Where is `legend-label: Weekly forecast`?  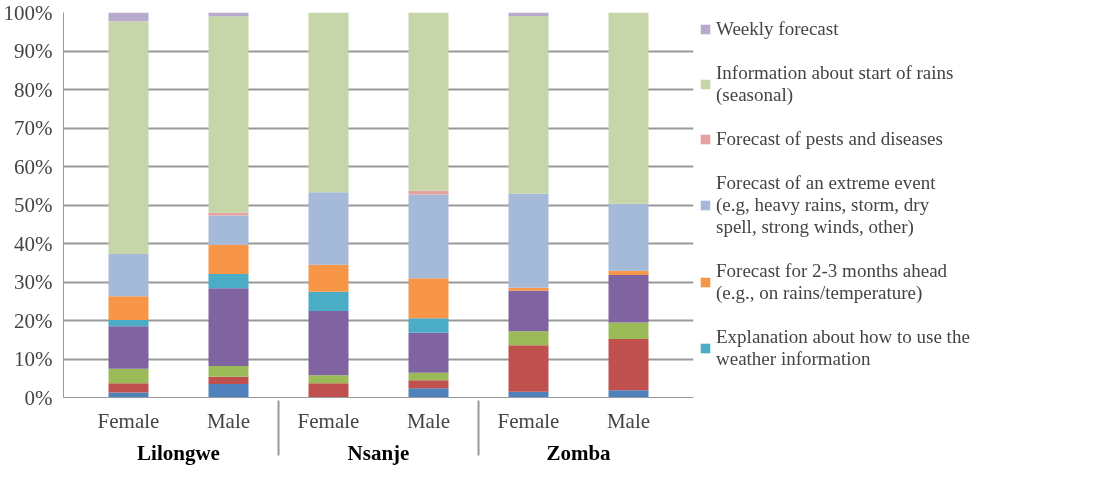
legend-label: Weekly forecast is located at coordinates (777, 29).